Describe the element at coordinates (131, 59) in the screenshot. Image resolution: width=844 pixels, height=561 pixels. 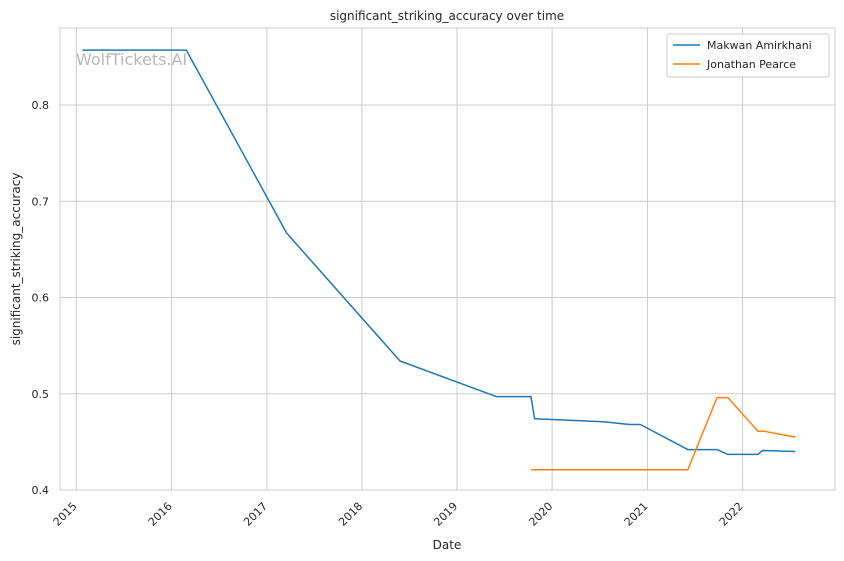
I see `watermark: WolfTickets.AI` at that location.